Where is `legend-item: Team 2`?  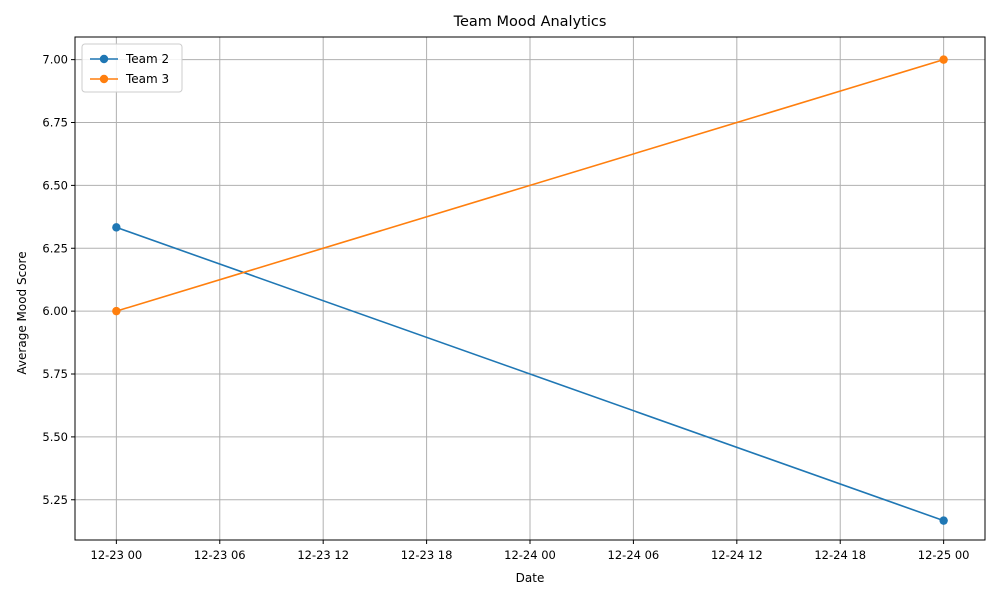 legend-item: Team 2 is located at coordinates (129, 59).